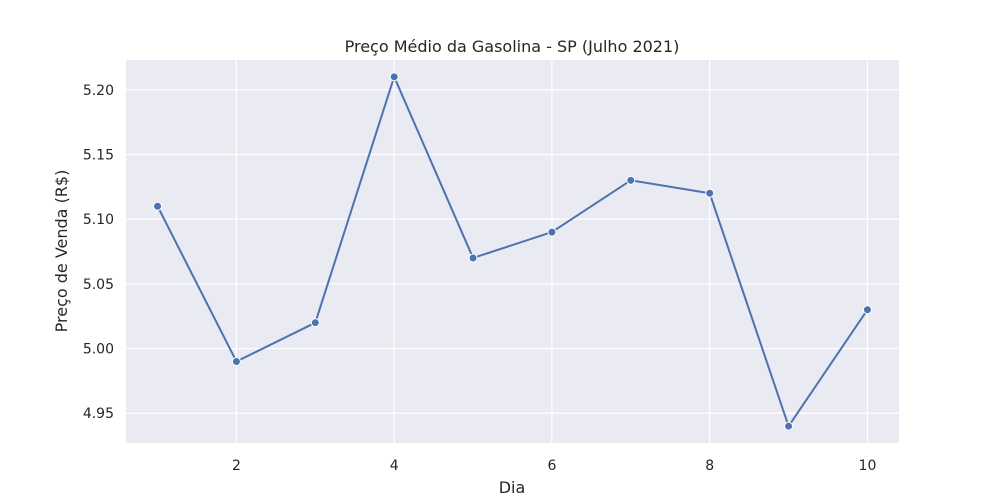 This screenshot has width=1000, height=500. Describe the element at coordinates (98, 350) in the screenshot. I see `y-tick-label: 5.00` at that location.